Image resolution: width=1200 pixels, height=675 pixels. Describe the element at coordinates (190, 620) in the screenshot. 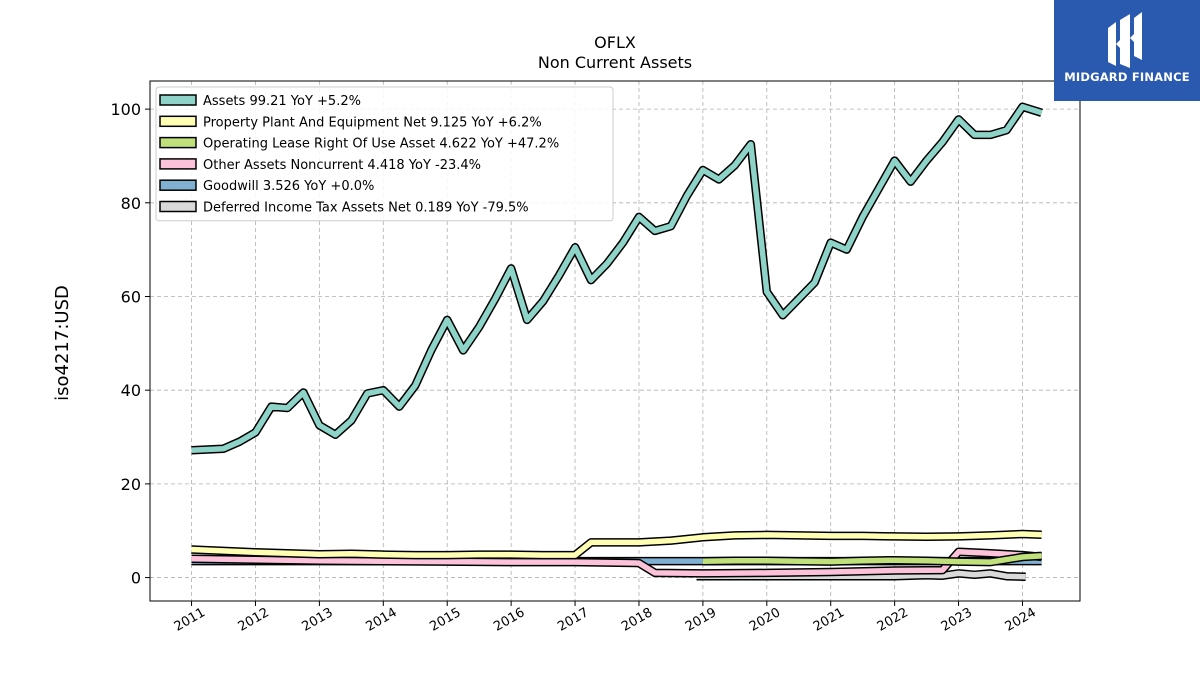

I see `x-tick-label: 2011` at that location.